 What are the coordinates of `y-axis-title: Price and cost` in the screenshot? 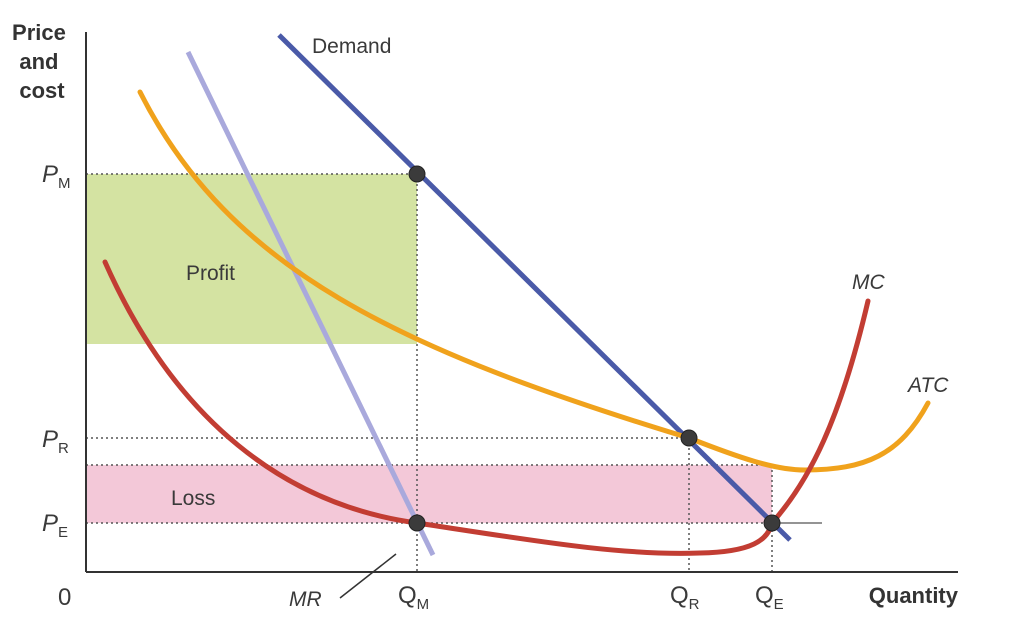 It's located at (42, 61).